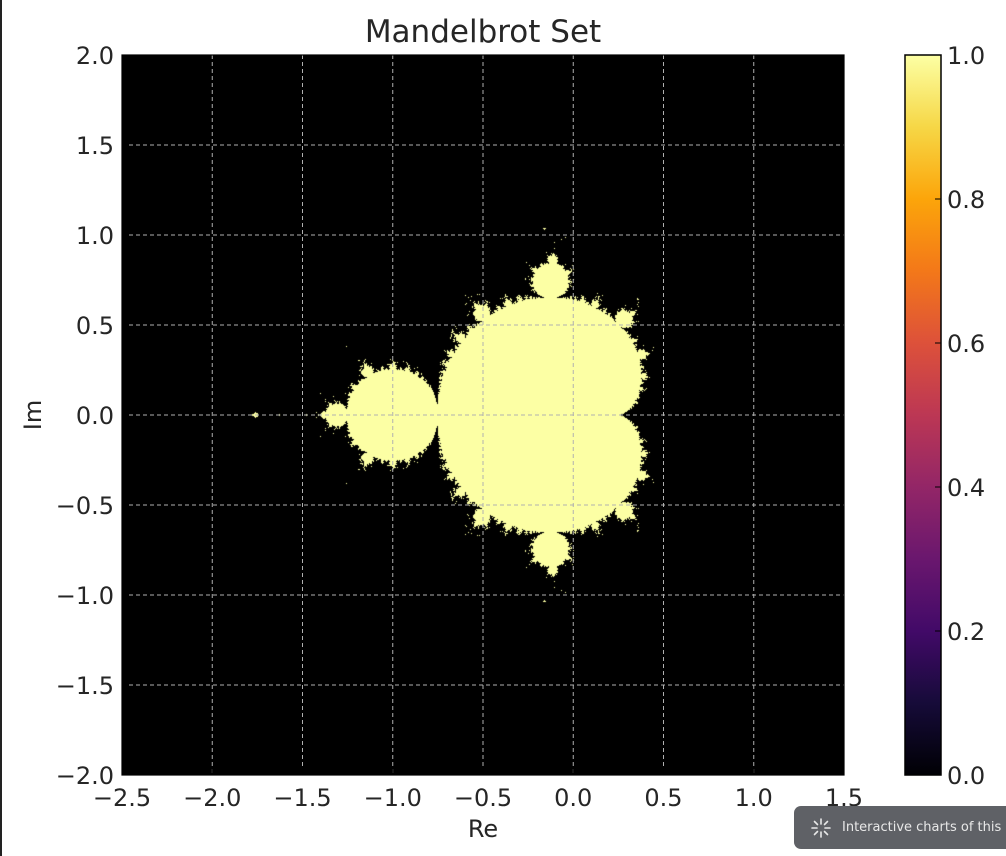 The width and height of the screenshot is (1006, 856). What do you see at coordinates (95, 236) in the screenshot?
I see `y-tick-label: 1.0` at bounding box center [95, 236].